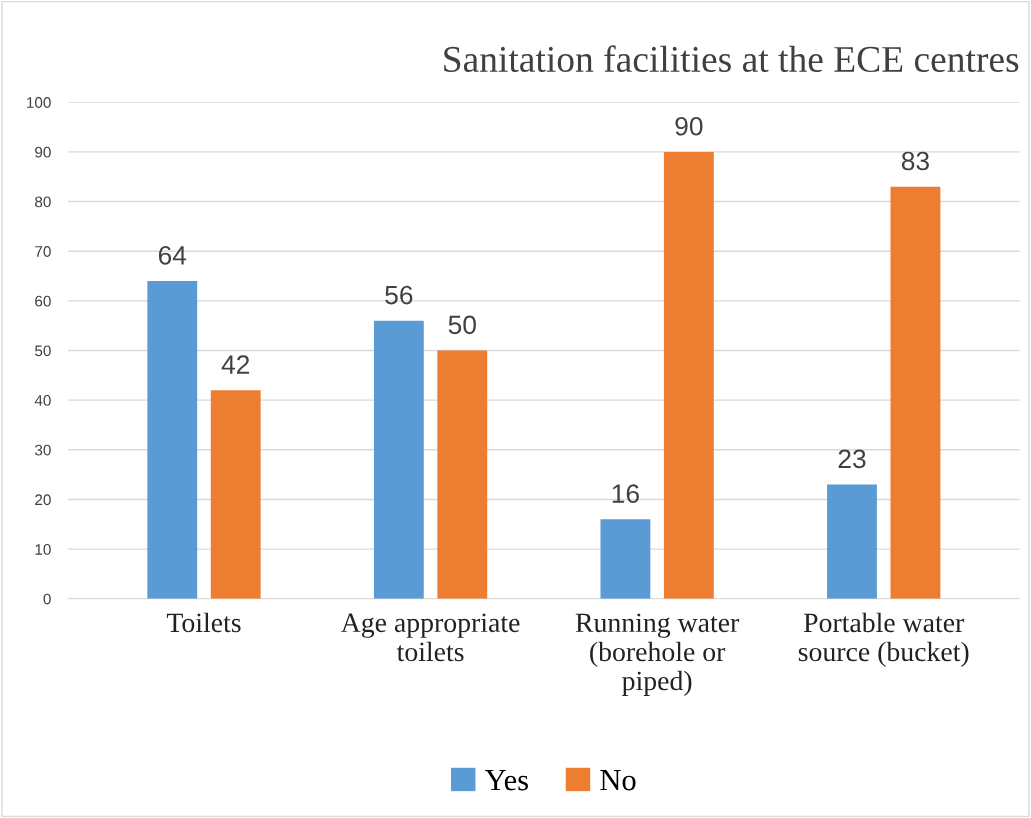 The height and width of the screenshot is (818, 1031). What do you see at coordinates (731, 59) in the screenshot?
I see `chart-title: Sanitation facilities at the ECE centres` at bounding box center [731, 59].